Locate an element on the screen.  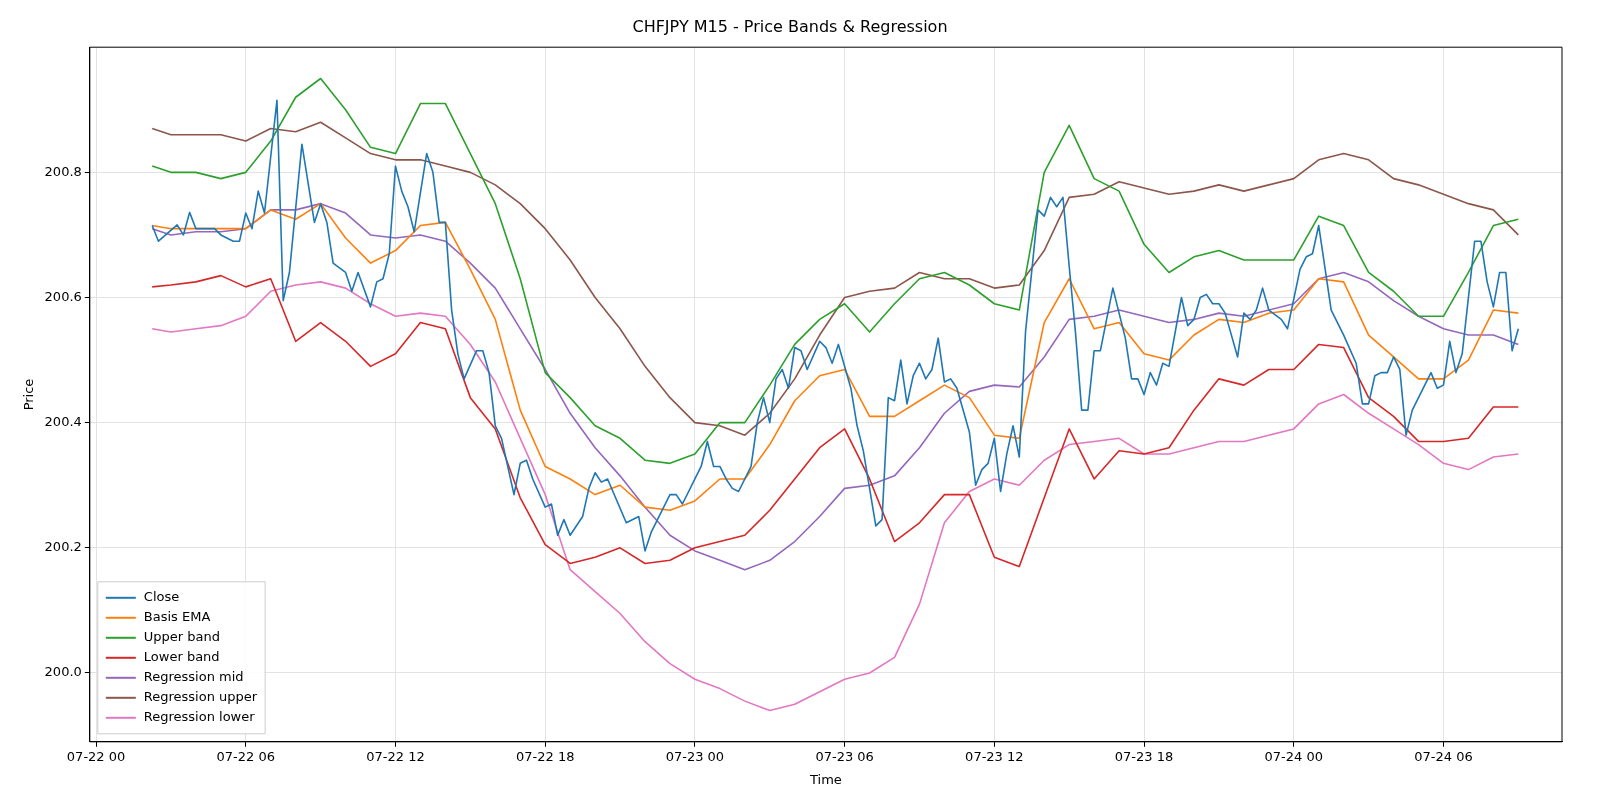
legend-label: Regression upper is located at coordinates (200, 697).